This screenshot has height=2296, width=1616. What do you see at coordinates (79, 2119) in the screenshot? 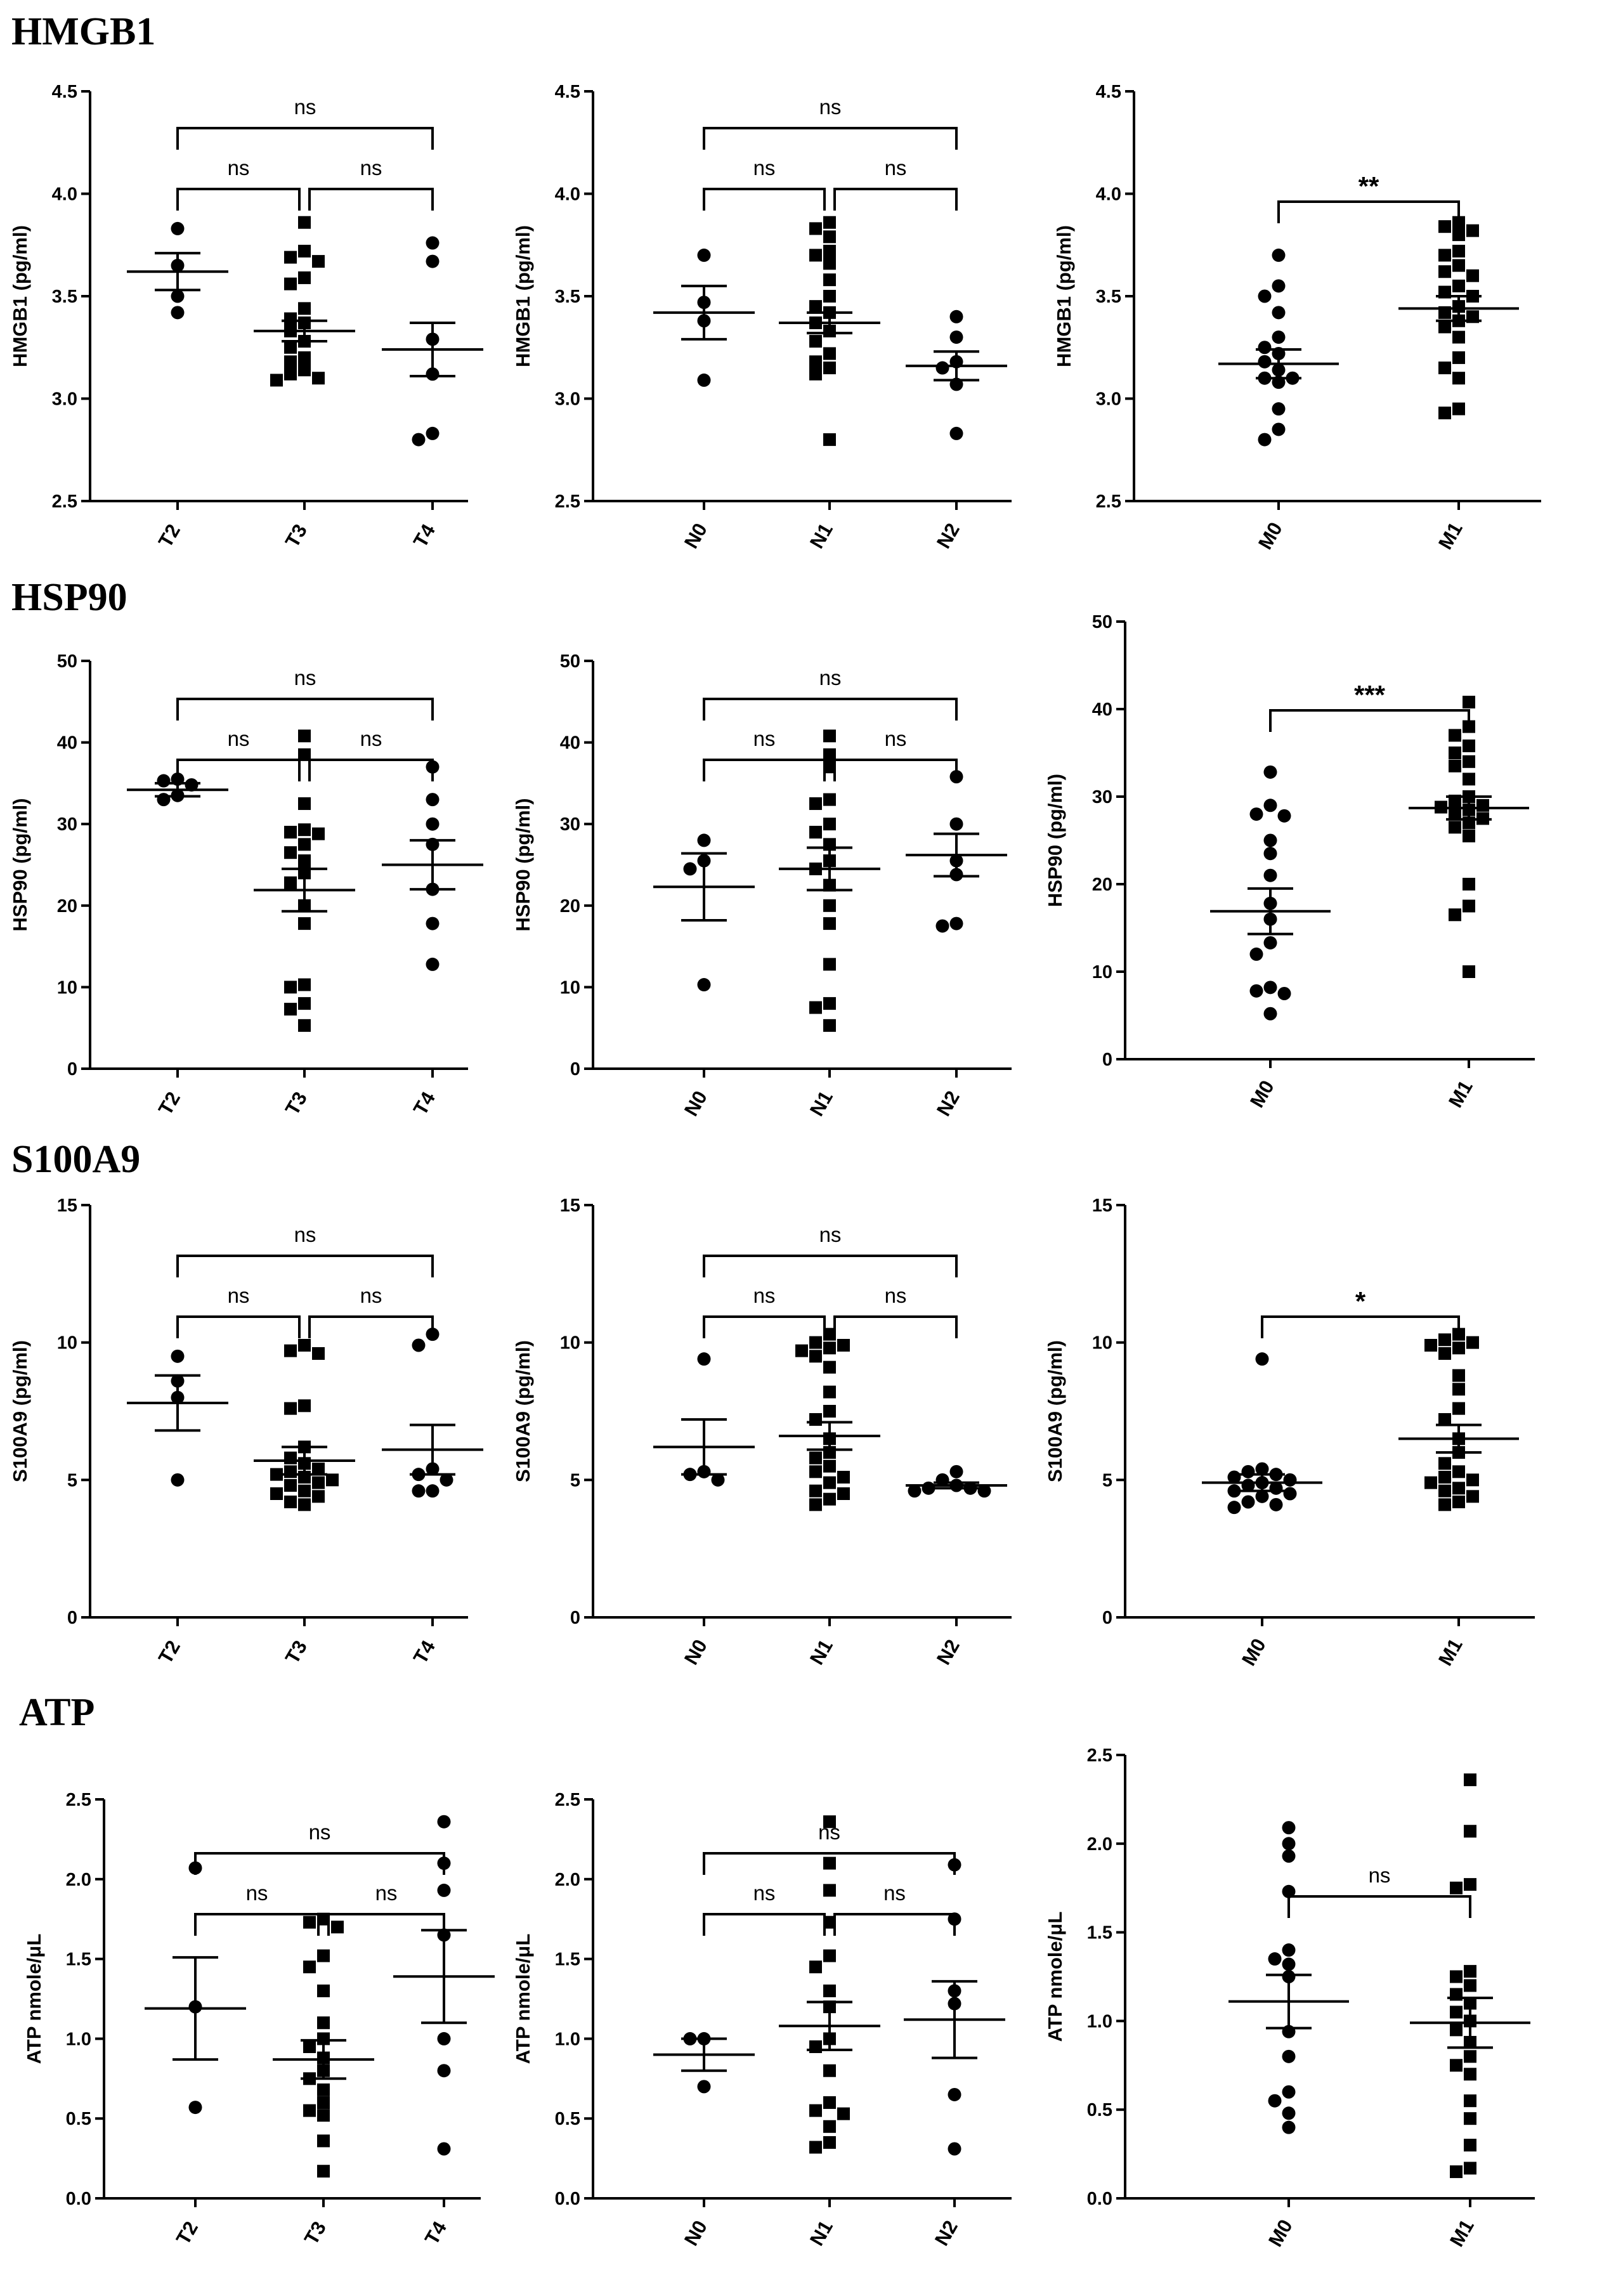
I see `y-tick-label: 0.5` at bounding box center [79, 2119].